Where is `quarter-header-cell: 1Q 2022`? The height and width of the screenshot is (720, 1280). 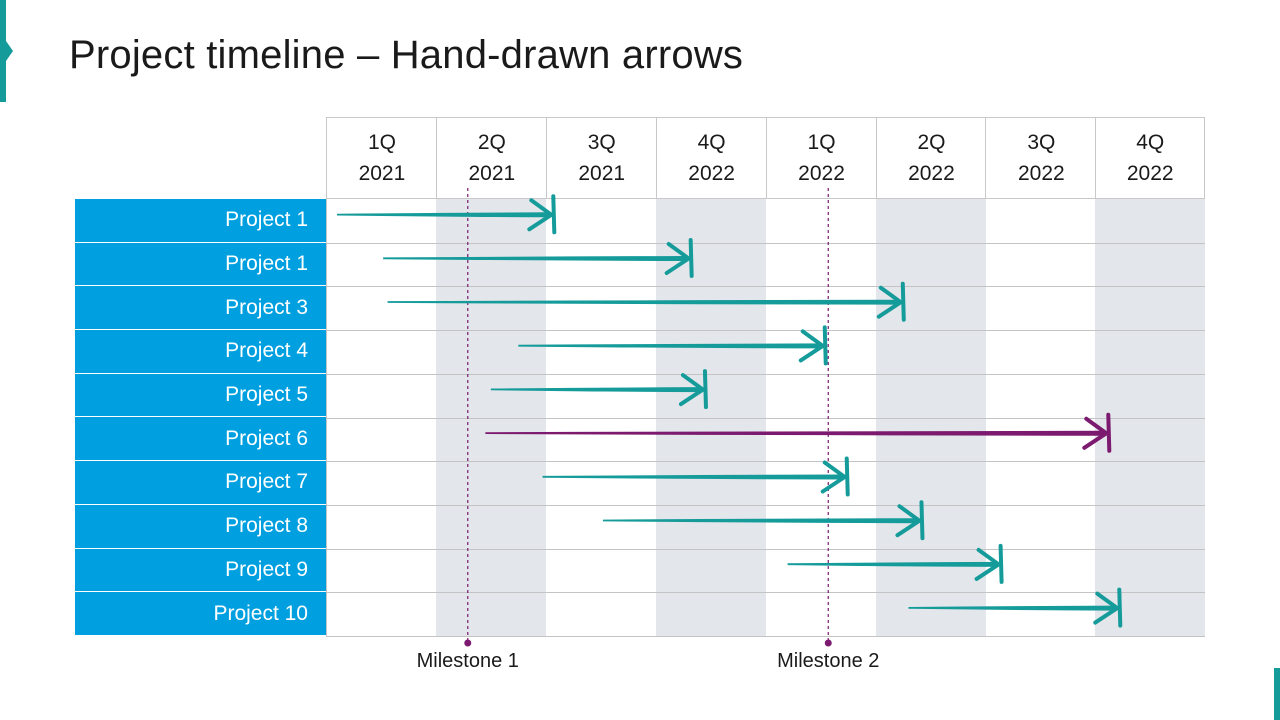 quarter-header-cell: 1Q 2022 is located at coordinates (821, 158).